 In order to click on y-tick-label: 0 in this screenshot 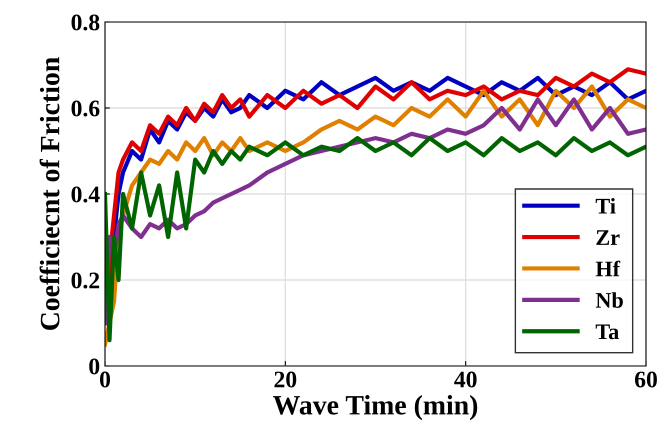, I will do `click(94, 366)`.